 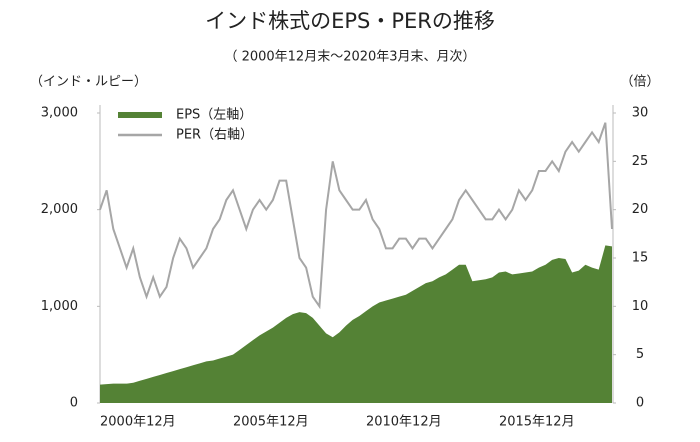 What do you see at coordinates (640, 161) in the screenshot?
I see `y2-tick-label: 25` at bounding box center [640, 161].